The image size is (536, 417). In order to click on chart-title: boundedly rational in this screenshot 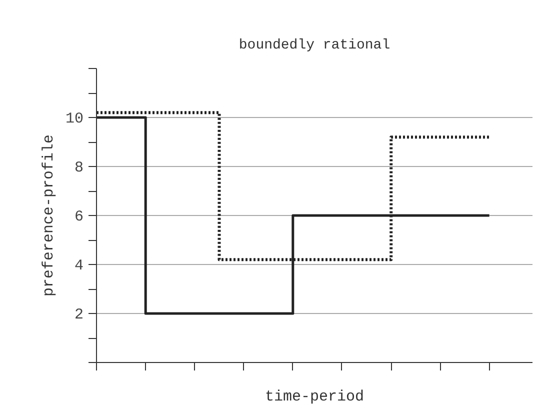, I will do `click(314, 46)`.